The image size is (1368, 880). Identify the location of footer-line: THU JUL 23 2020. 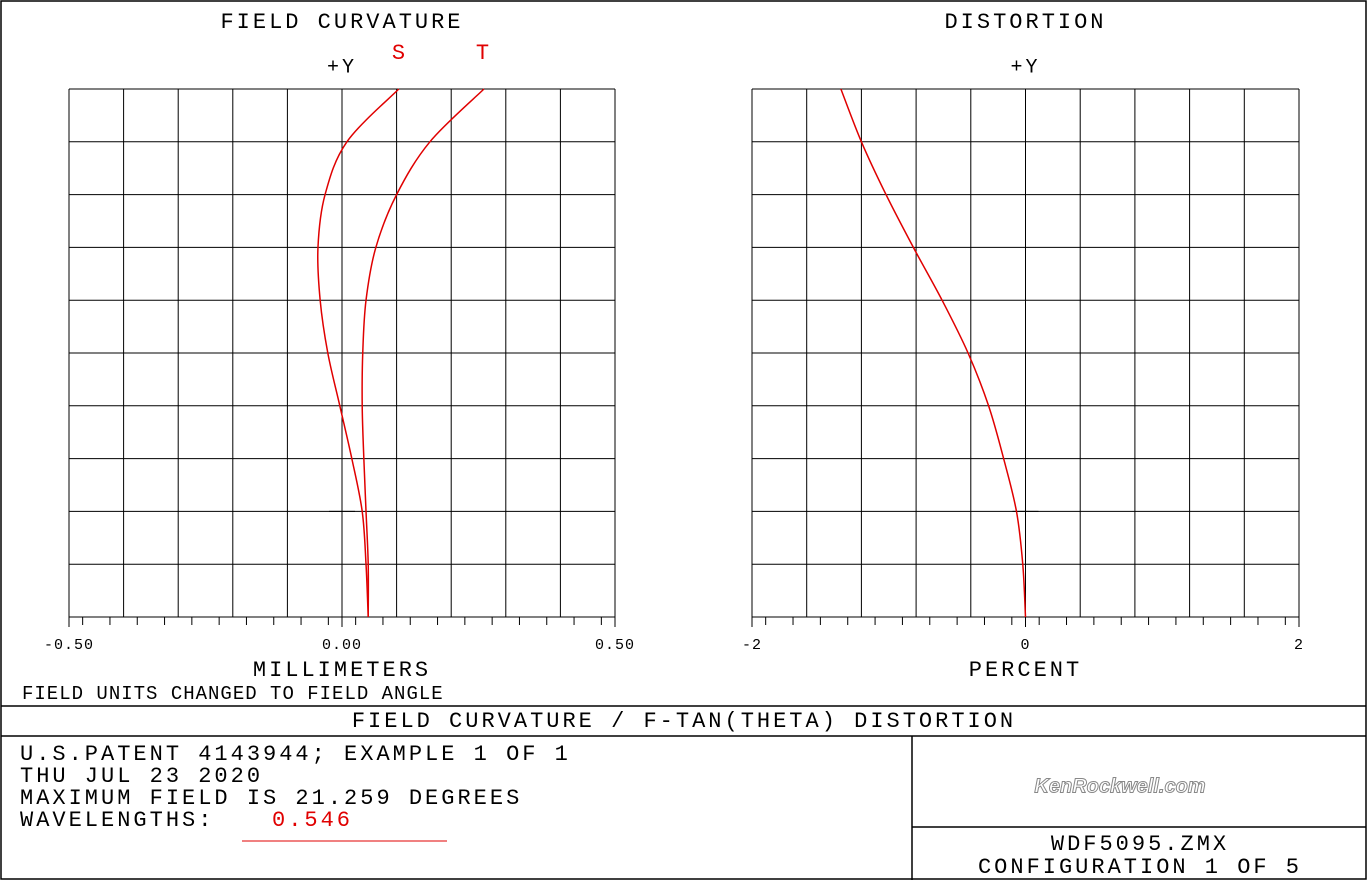
(141, 776).